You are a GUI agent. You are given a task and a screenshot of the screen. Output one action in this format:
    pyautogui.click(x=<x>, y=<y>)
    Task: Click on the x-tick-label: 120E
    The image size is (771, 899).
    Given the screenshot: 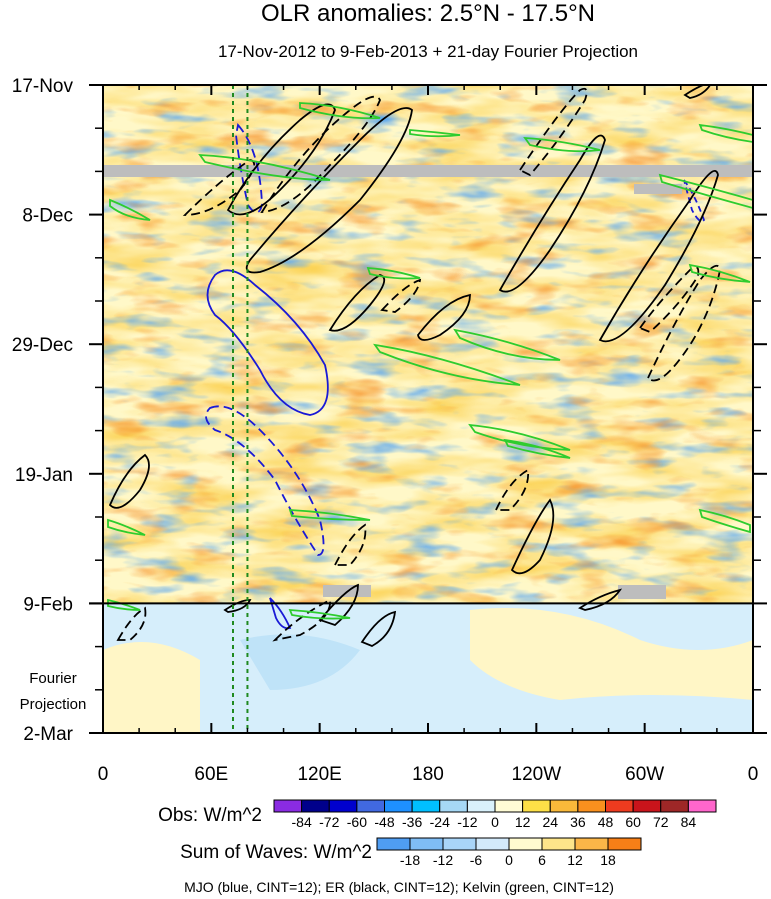 What is the action you would take?
    pyautogui.click(x=319, y=774)
    